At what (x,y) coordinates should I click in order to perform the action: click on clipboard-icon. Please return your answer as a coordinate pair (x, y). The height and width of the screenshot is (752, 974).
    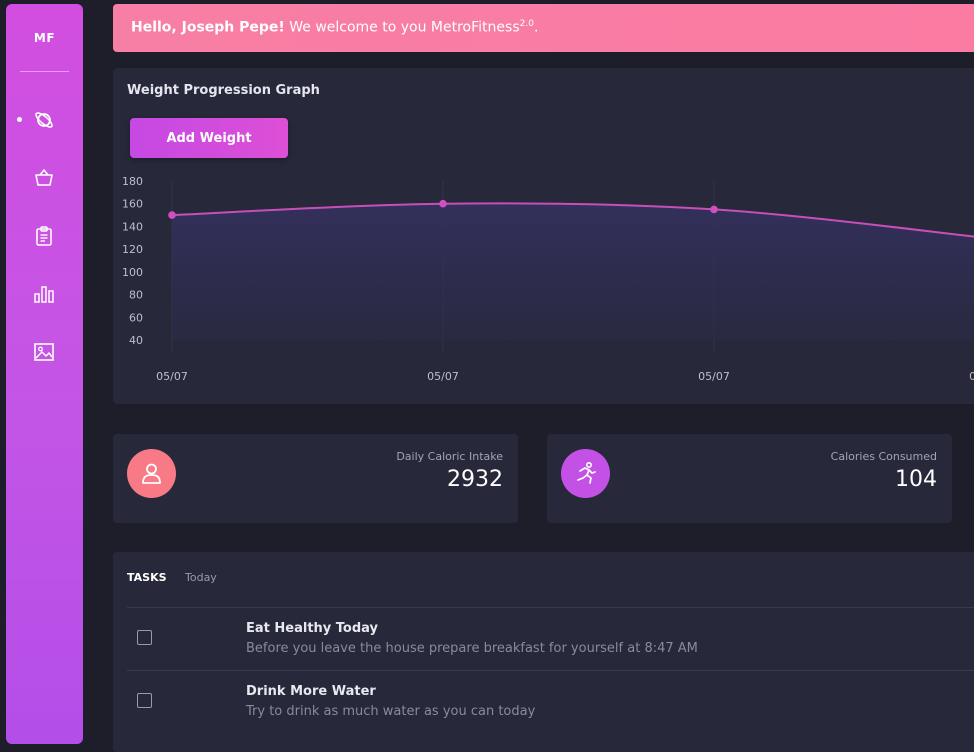
    Looking at the image, I should click on (44, 236).